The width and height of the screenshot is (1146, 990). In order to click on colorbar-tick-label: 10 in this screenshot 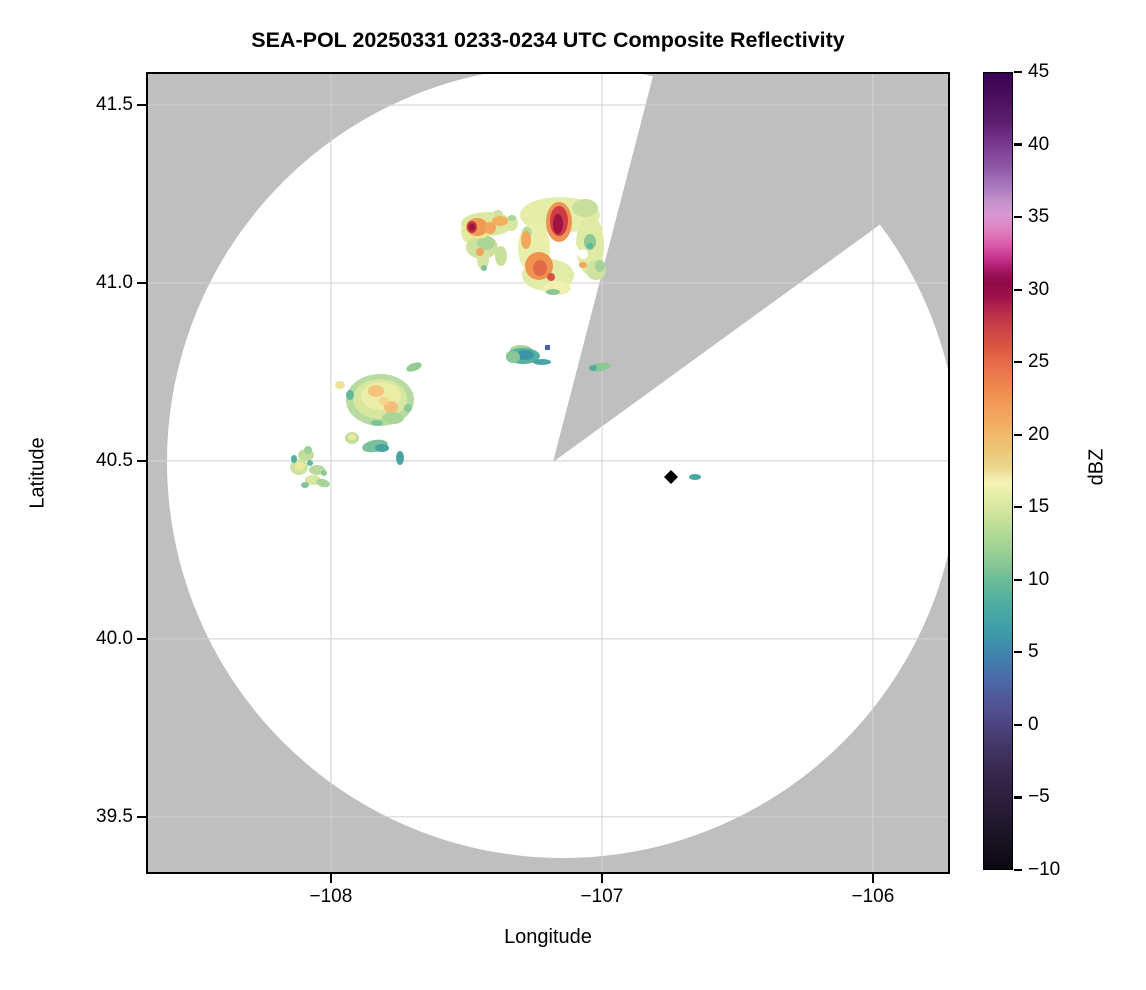, I will do `click(1039, 579)`.